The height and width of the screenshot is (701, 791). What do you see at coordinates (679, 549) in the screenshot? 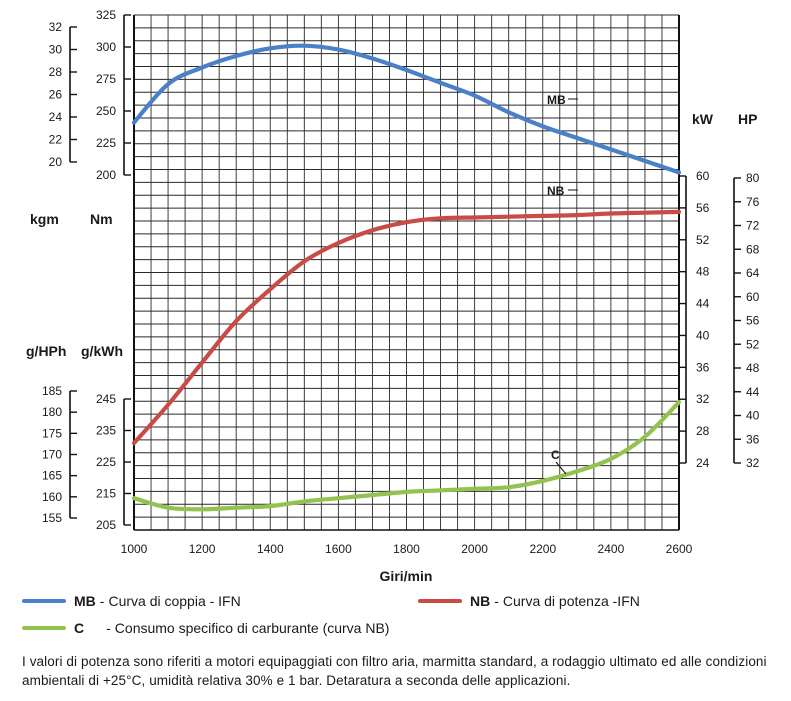
I see `x-tick-label-2600: 2600` at bounding box center [679, 549].